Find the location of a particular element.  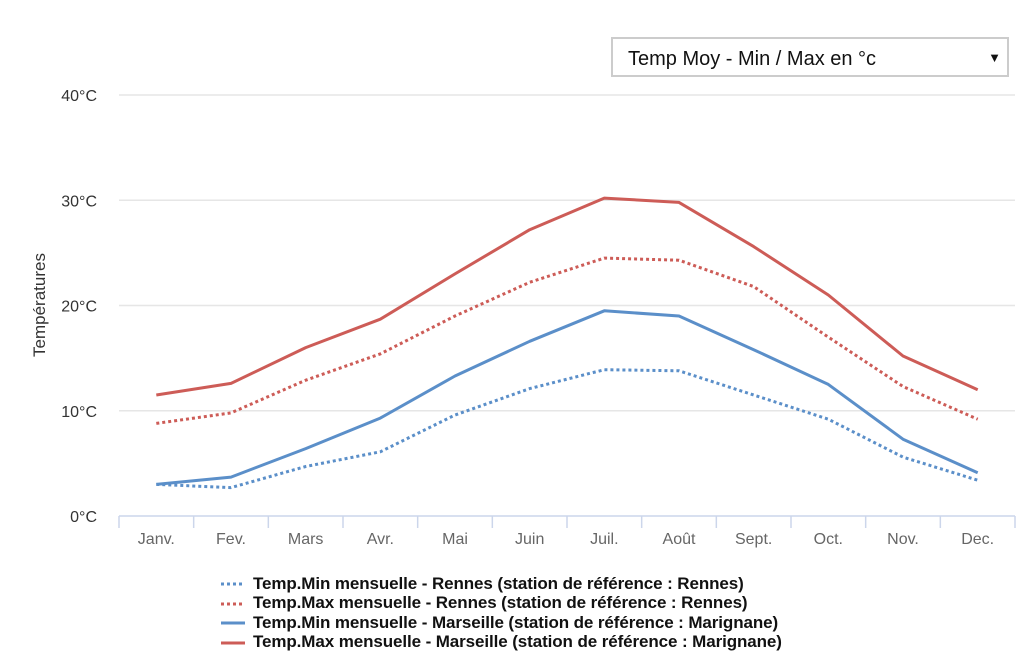

y-tick-label: 40°C is located at coordinates (79, 96).